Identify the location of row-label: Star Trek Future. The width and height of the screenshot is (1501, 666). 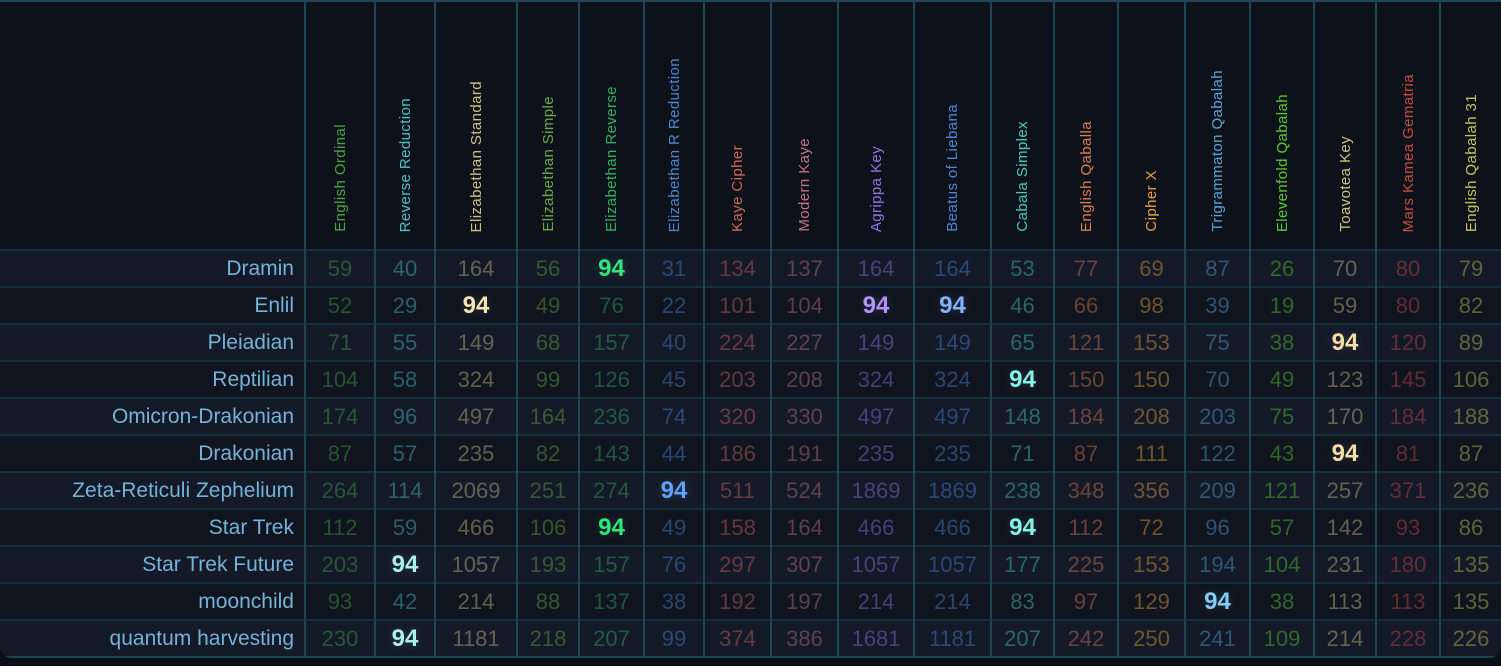
(152, 564).